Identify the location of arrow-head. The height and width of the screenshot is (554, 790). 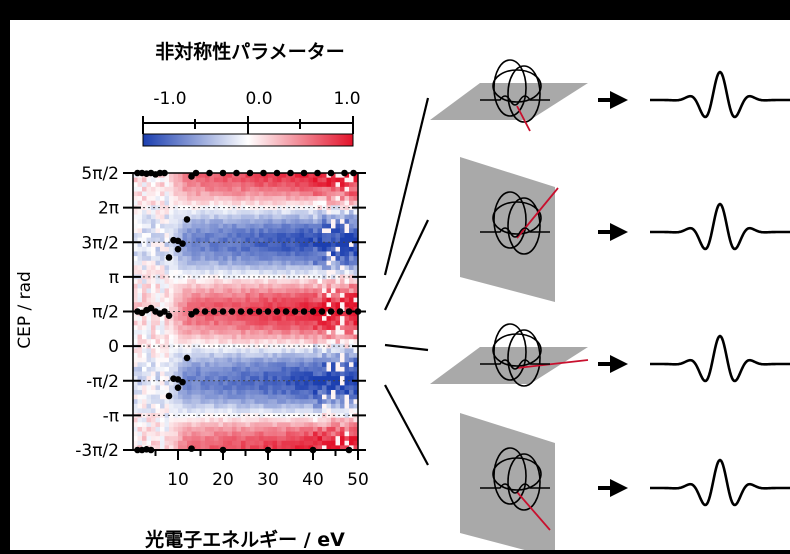
(619, 364).